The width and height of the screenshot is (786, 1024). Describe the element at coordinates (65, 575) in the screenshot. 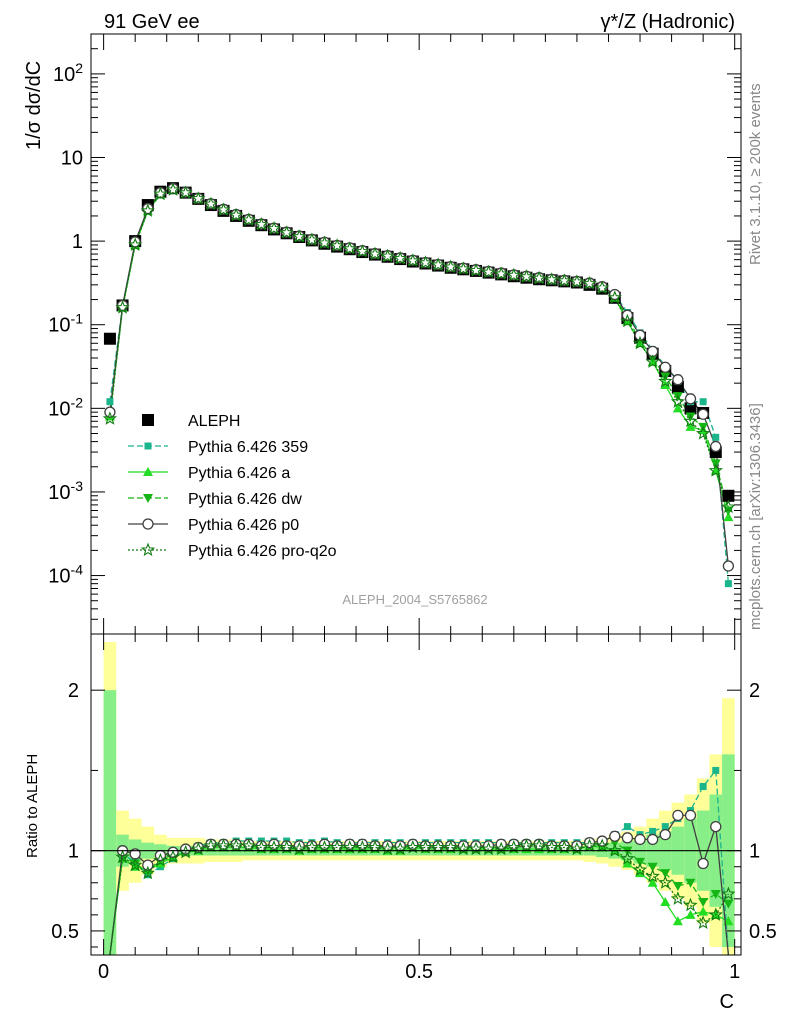

I see `y-tick-label: 10⁻⁴` at that location.